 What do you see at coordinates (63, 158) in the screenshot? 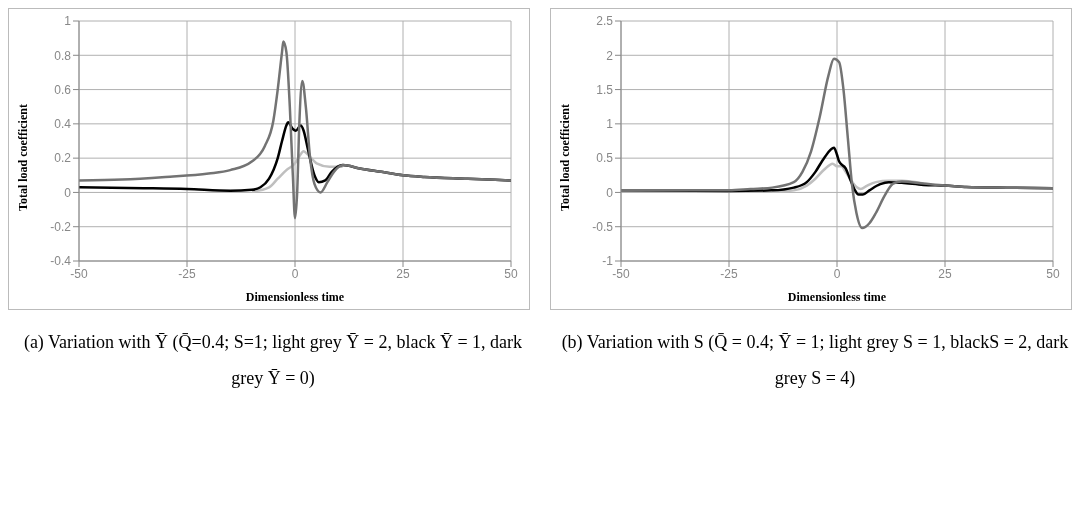
I see `y-tick-label: 0.2` at bounding box center [63, 158].